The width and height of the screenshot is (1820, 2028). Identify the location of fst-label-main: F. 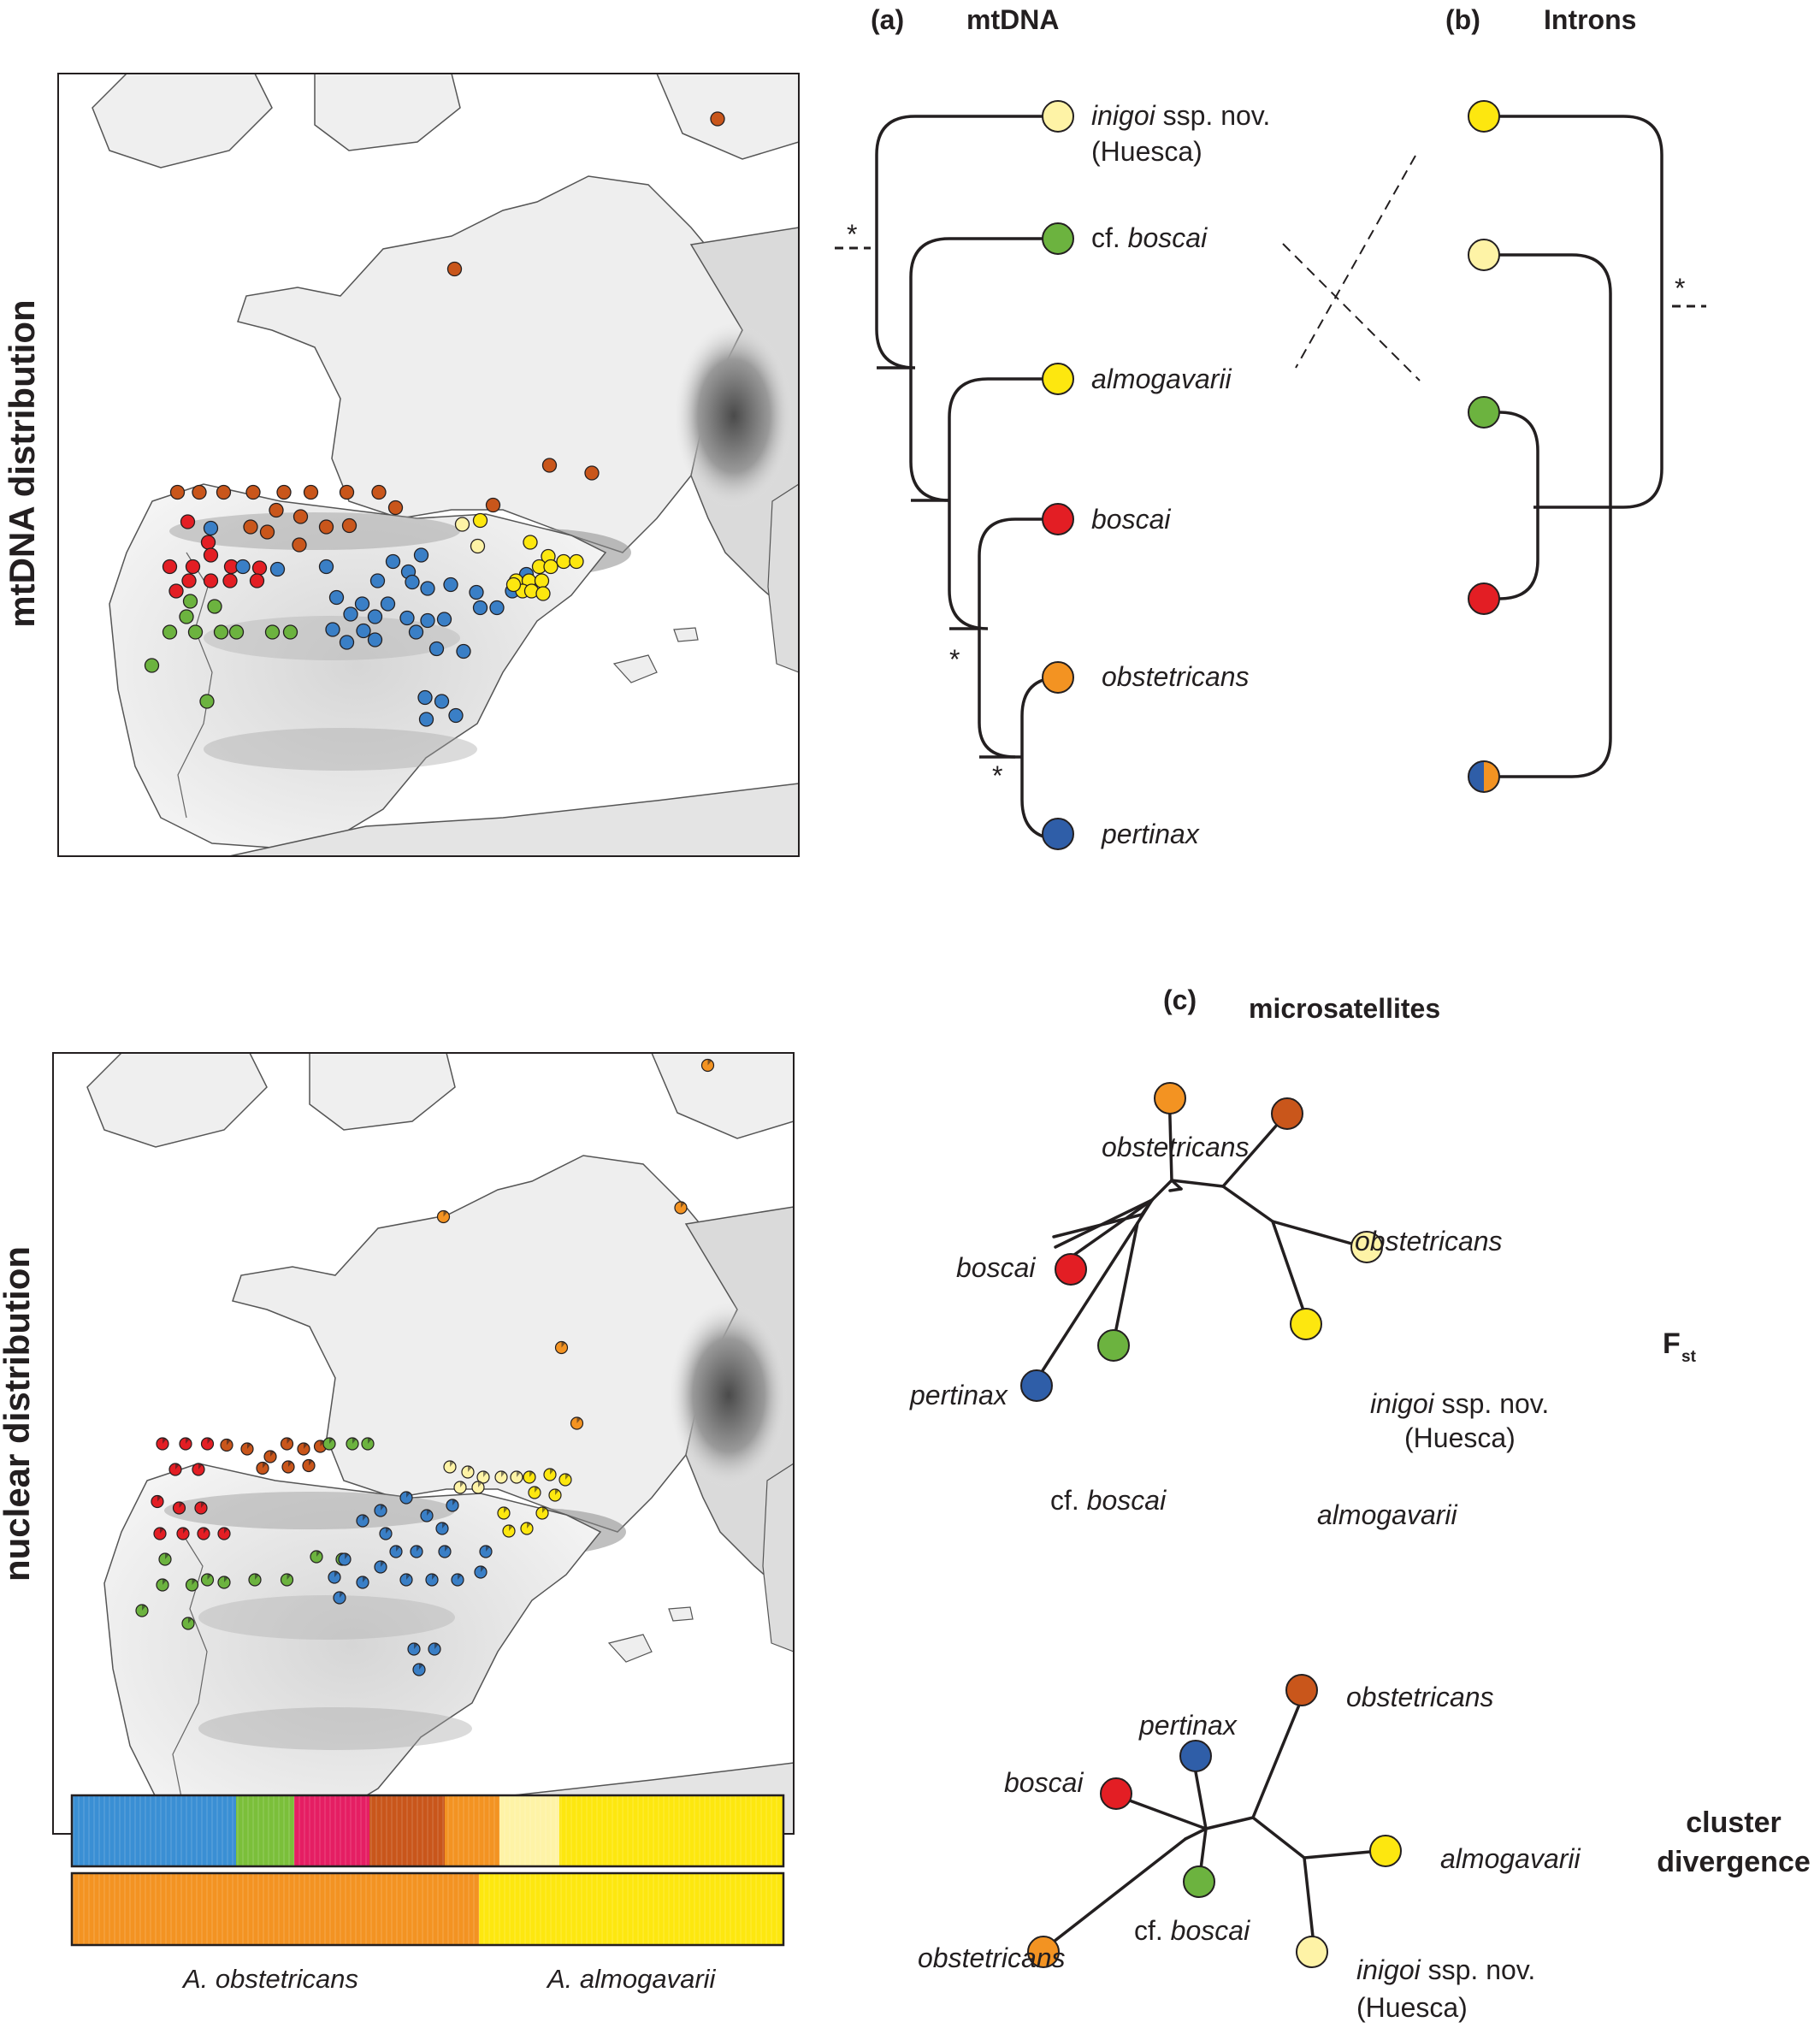
(1672, 1343).